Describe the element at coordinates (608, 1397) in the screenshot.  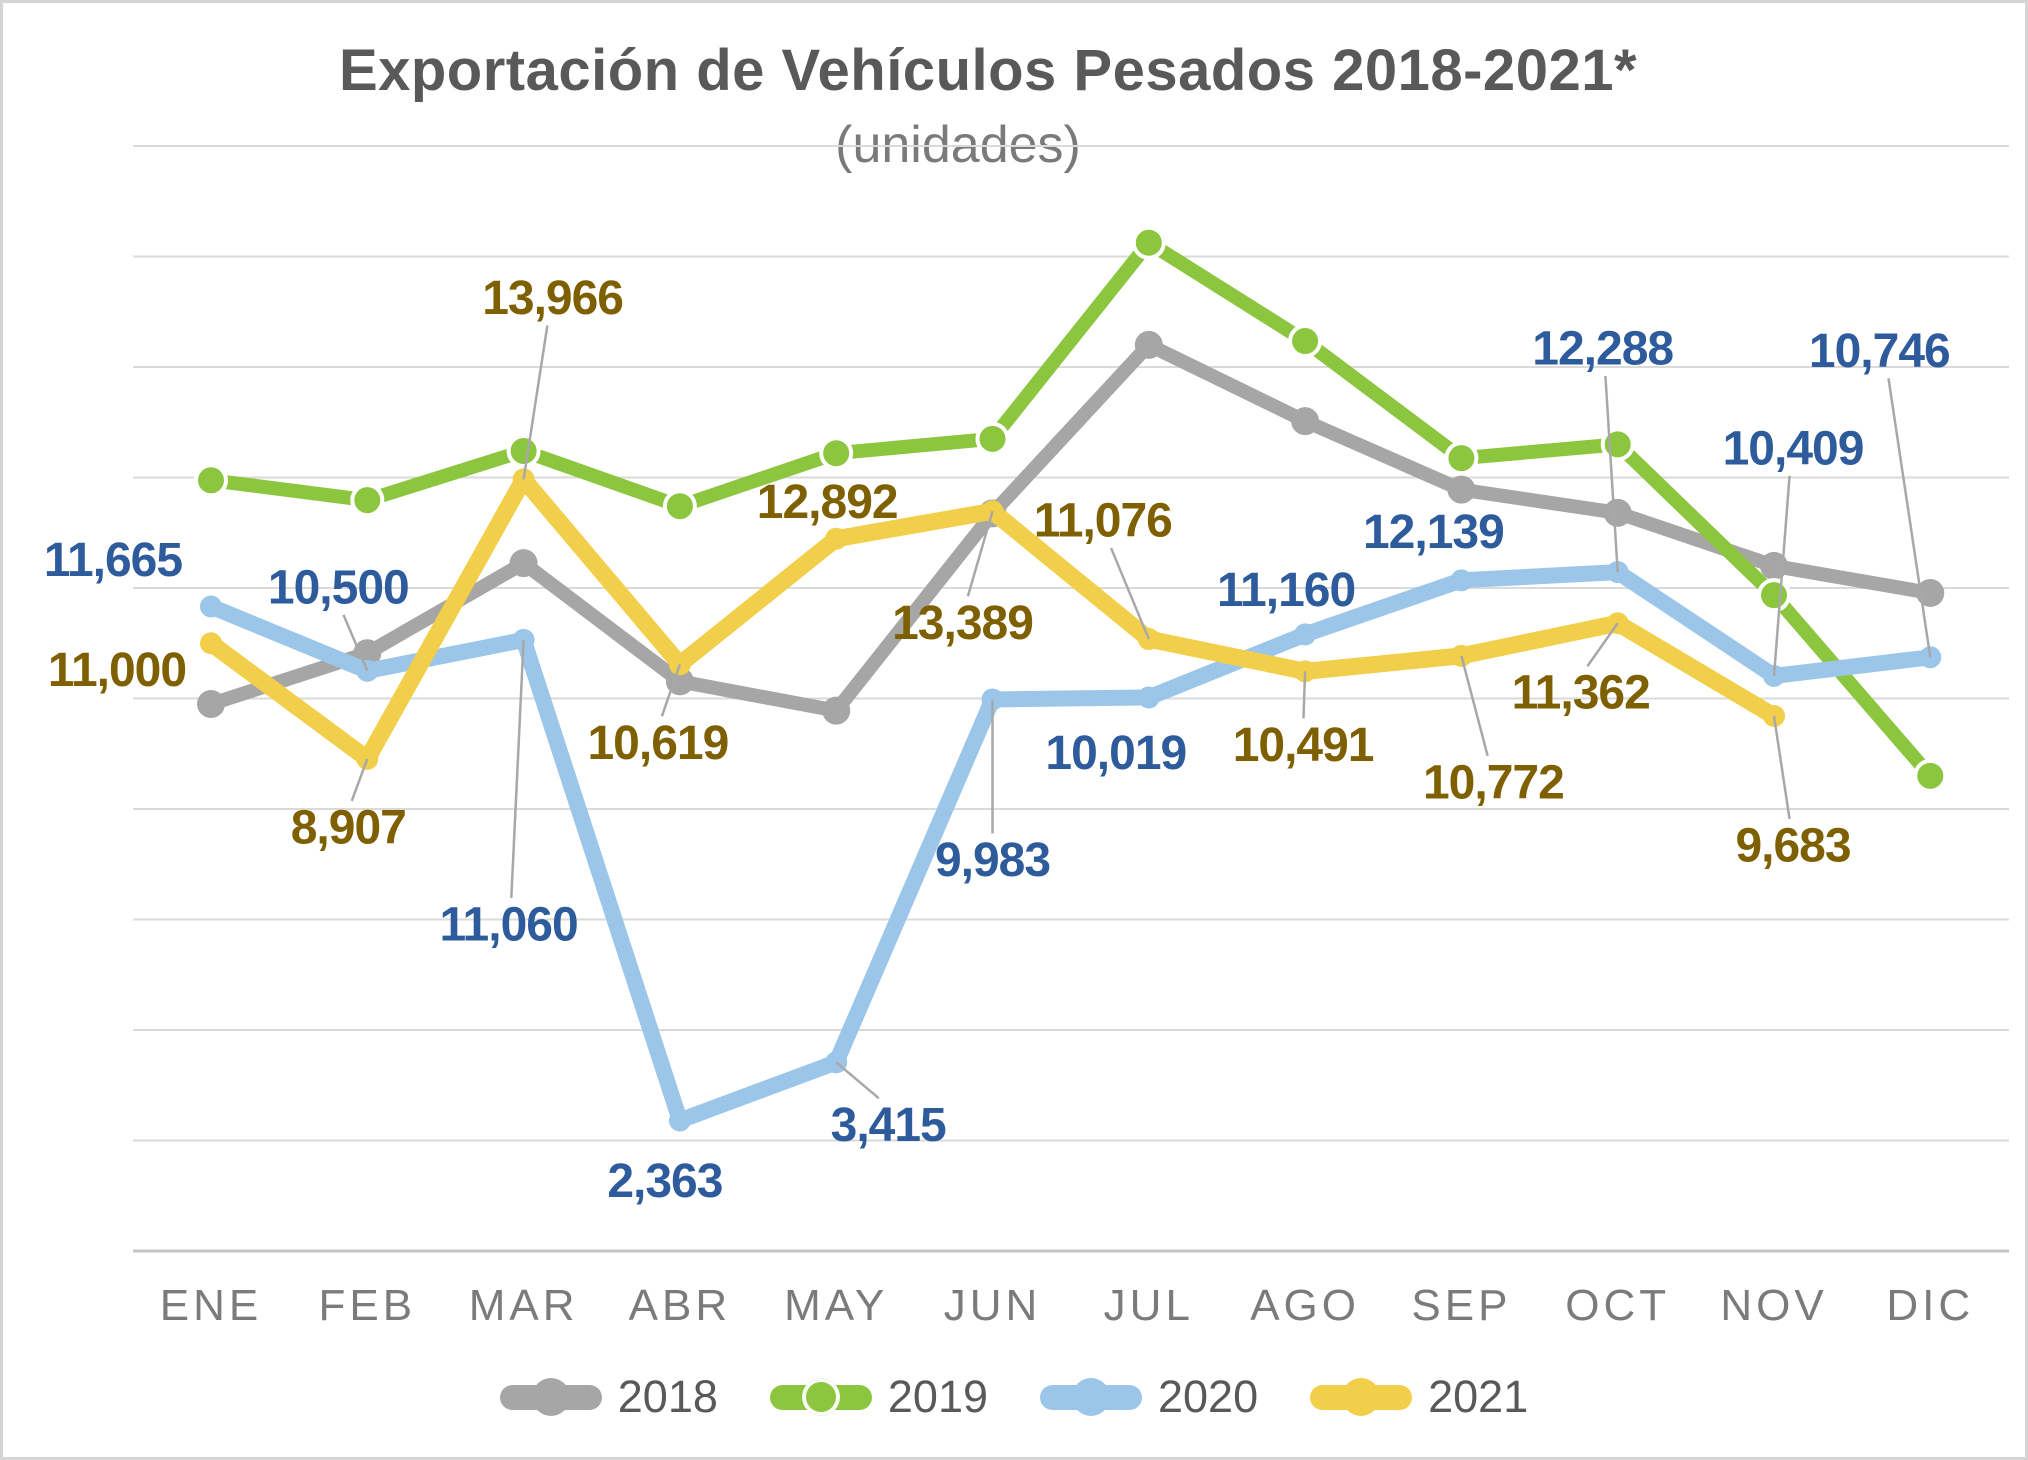
I see `legend-item-2018: 2018` at that location.